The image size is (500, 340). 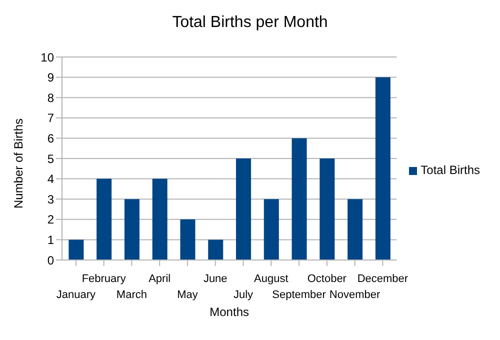 What do you see at coordinates (187, 295) in the screenshot?
I see `x-tick-label: May` at bounding box center [187, 295].